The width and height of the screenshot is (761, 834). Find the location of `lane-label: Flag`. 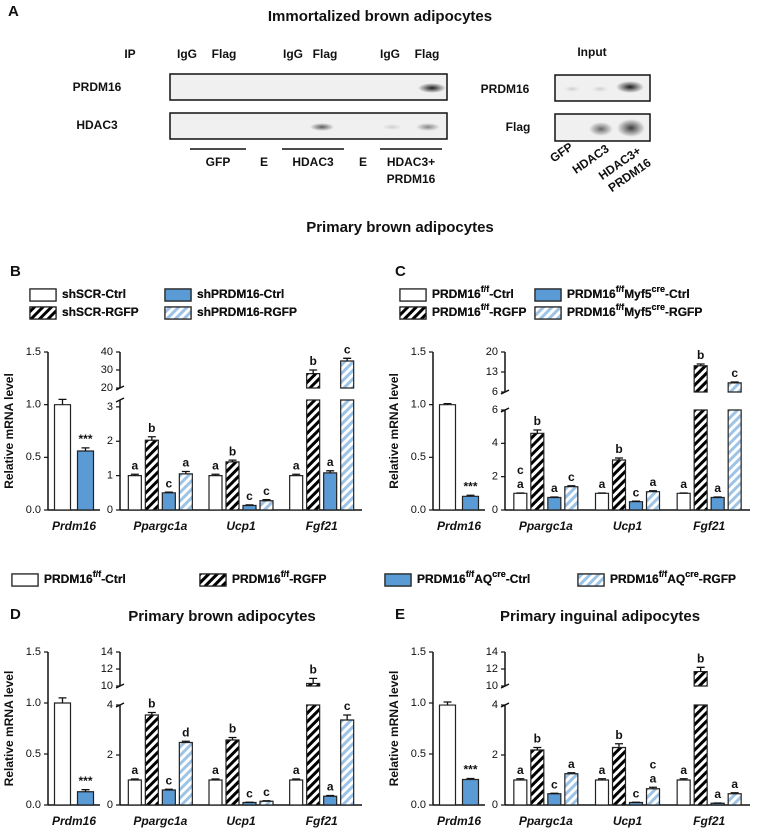

lane-label: Flag is located at coordinates (325, 54).